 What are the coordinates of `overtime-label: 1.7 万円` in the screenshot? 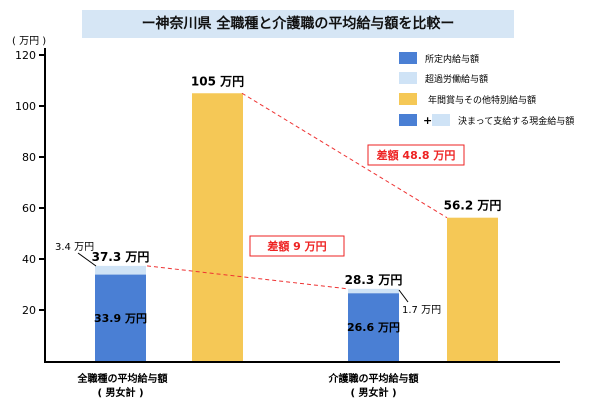 It's located at (421, 310).